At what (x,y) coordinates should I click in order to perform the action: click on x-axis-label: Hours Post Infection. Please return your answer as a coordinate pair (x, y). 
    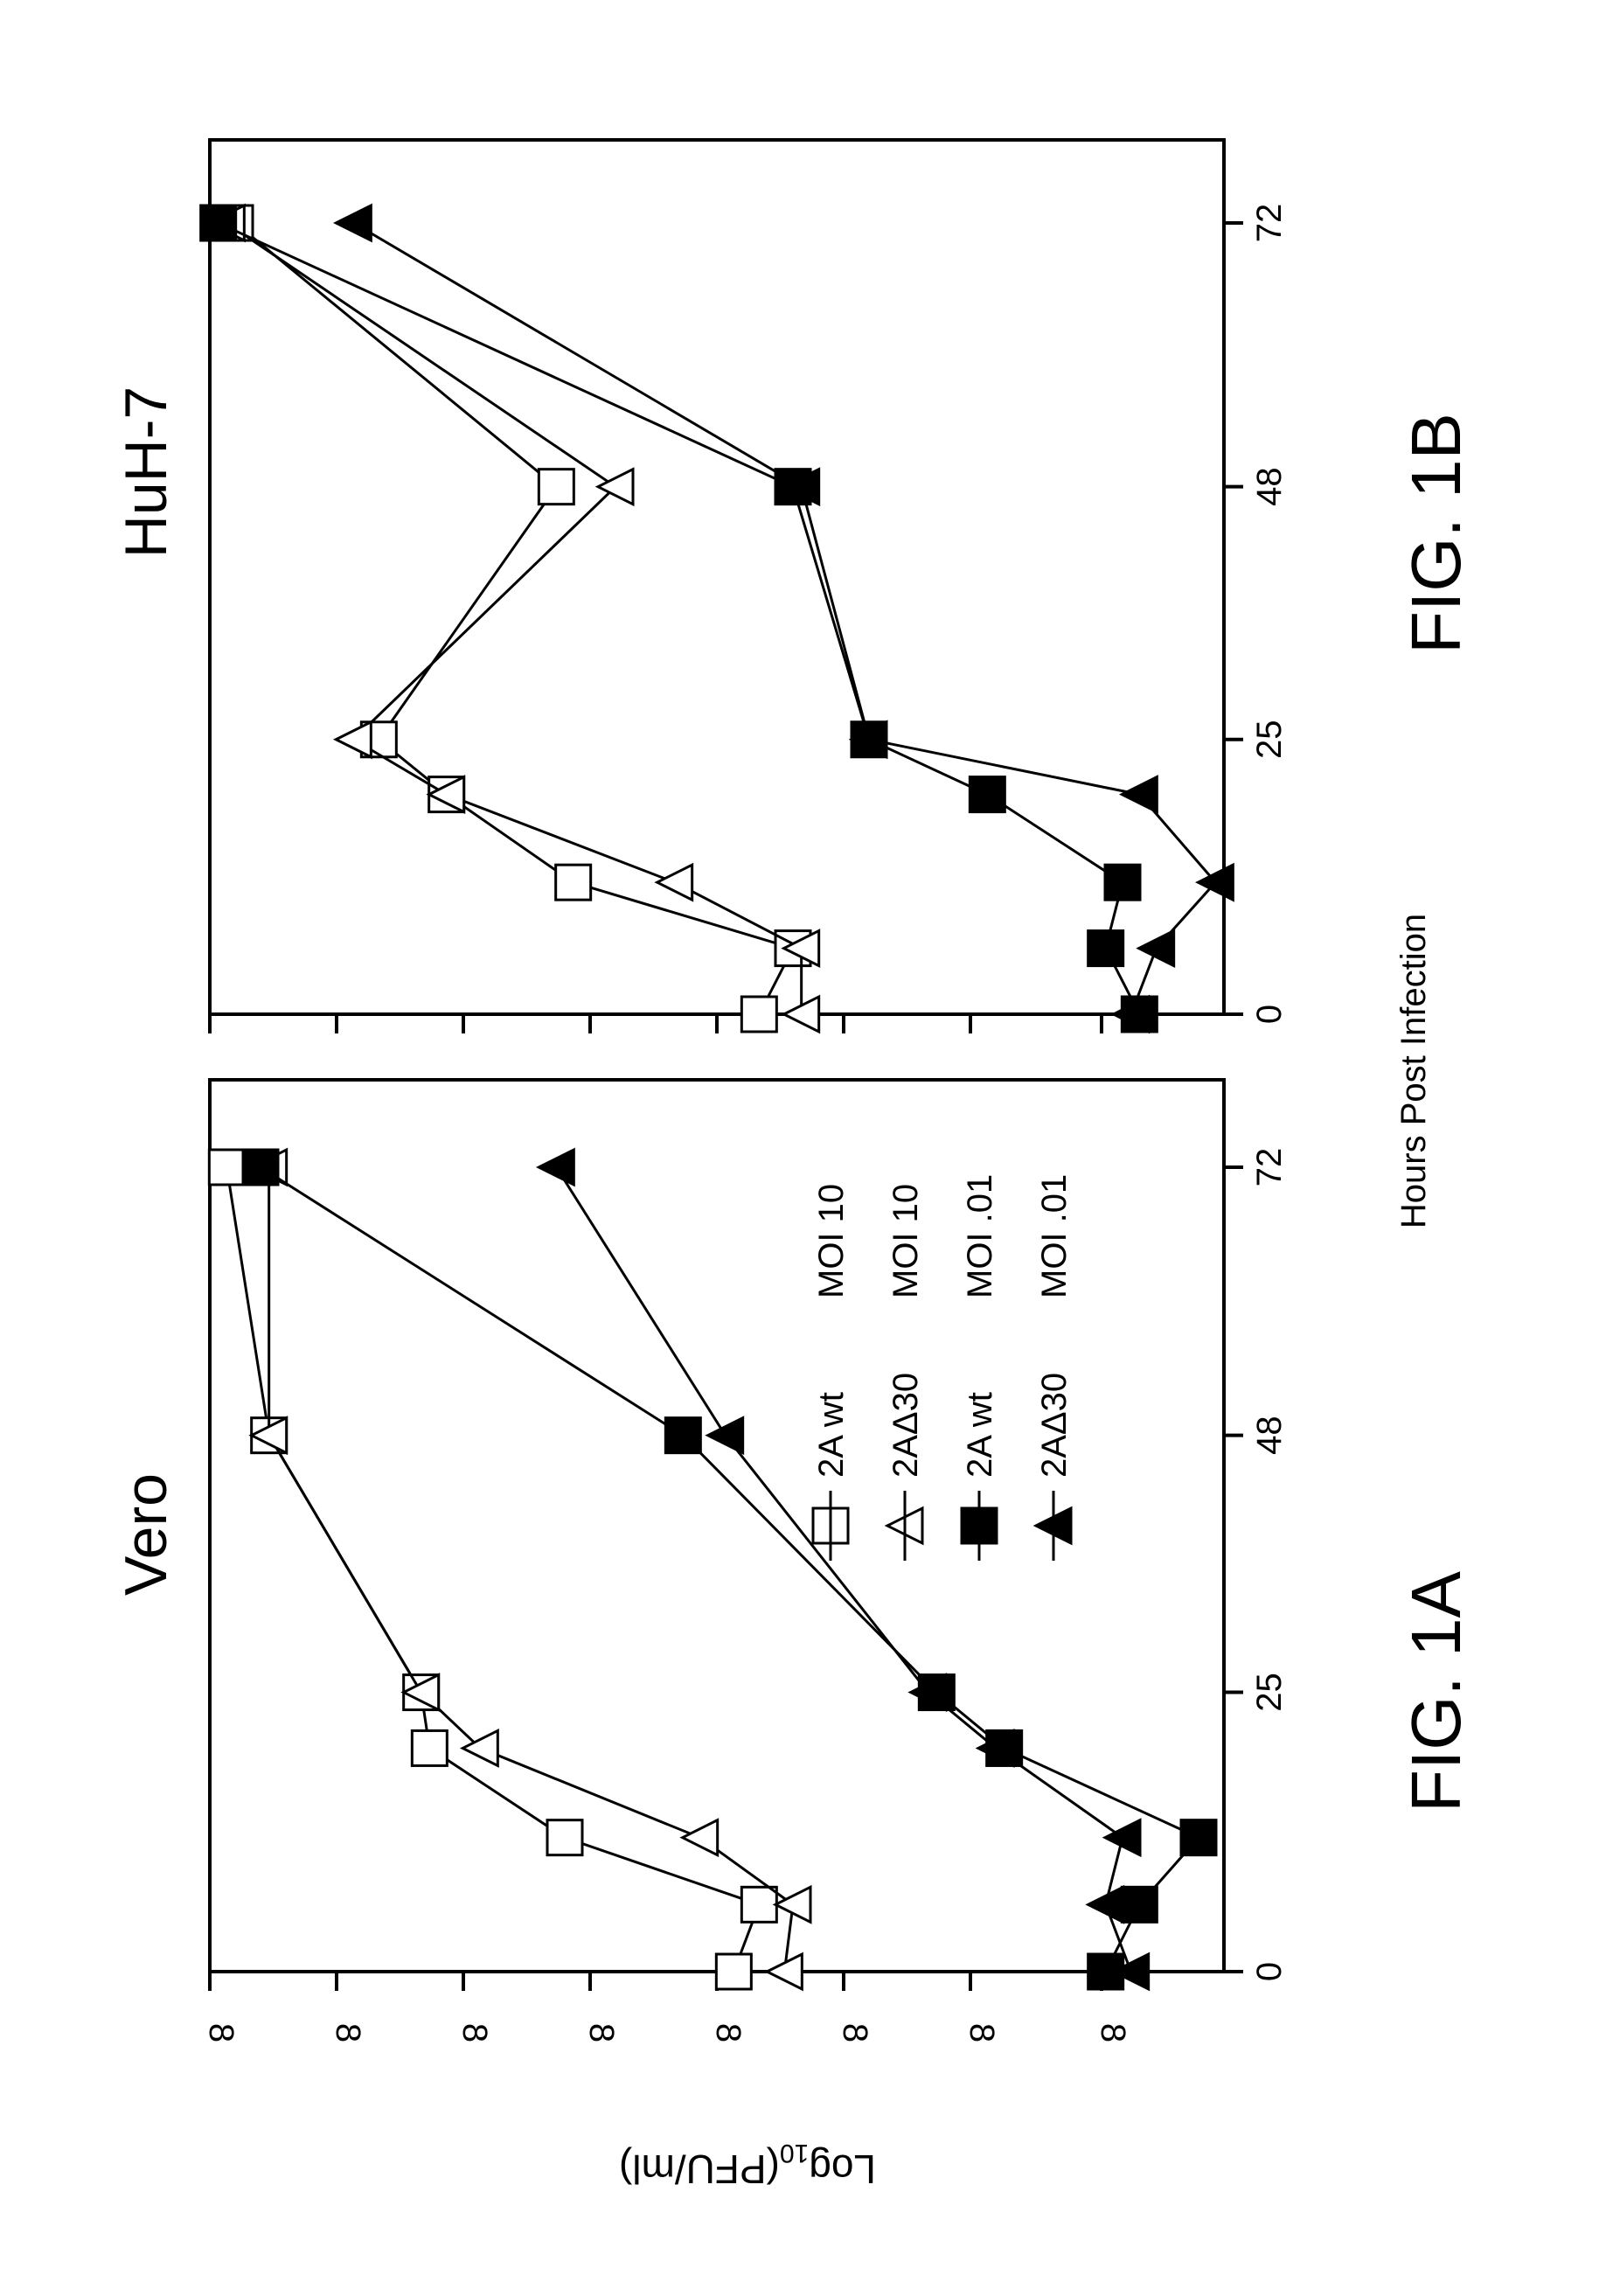
    Looking at the image, I should click on (1413, 1071).